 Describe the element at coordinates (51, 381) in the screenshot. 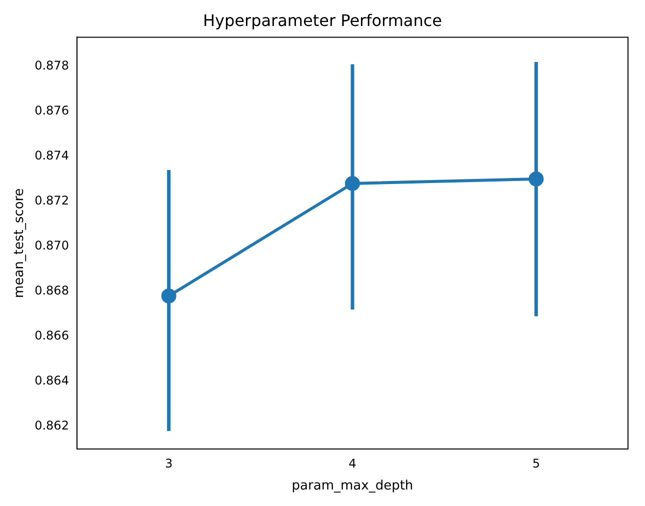

I see `y-tick-label: 0.864` at that location.